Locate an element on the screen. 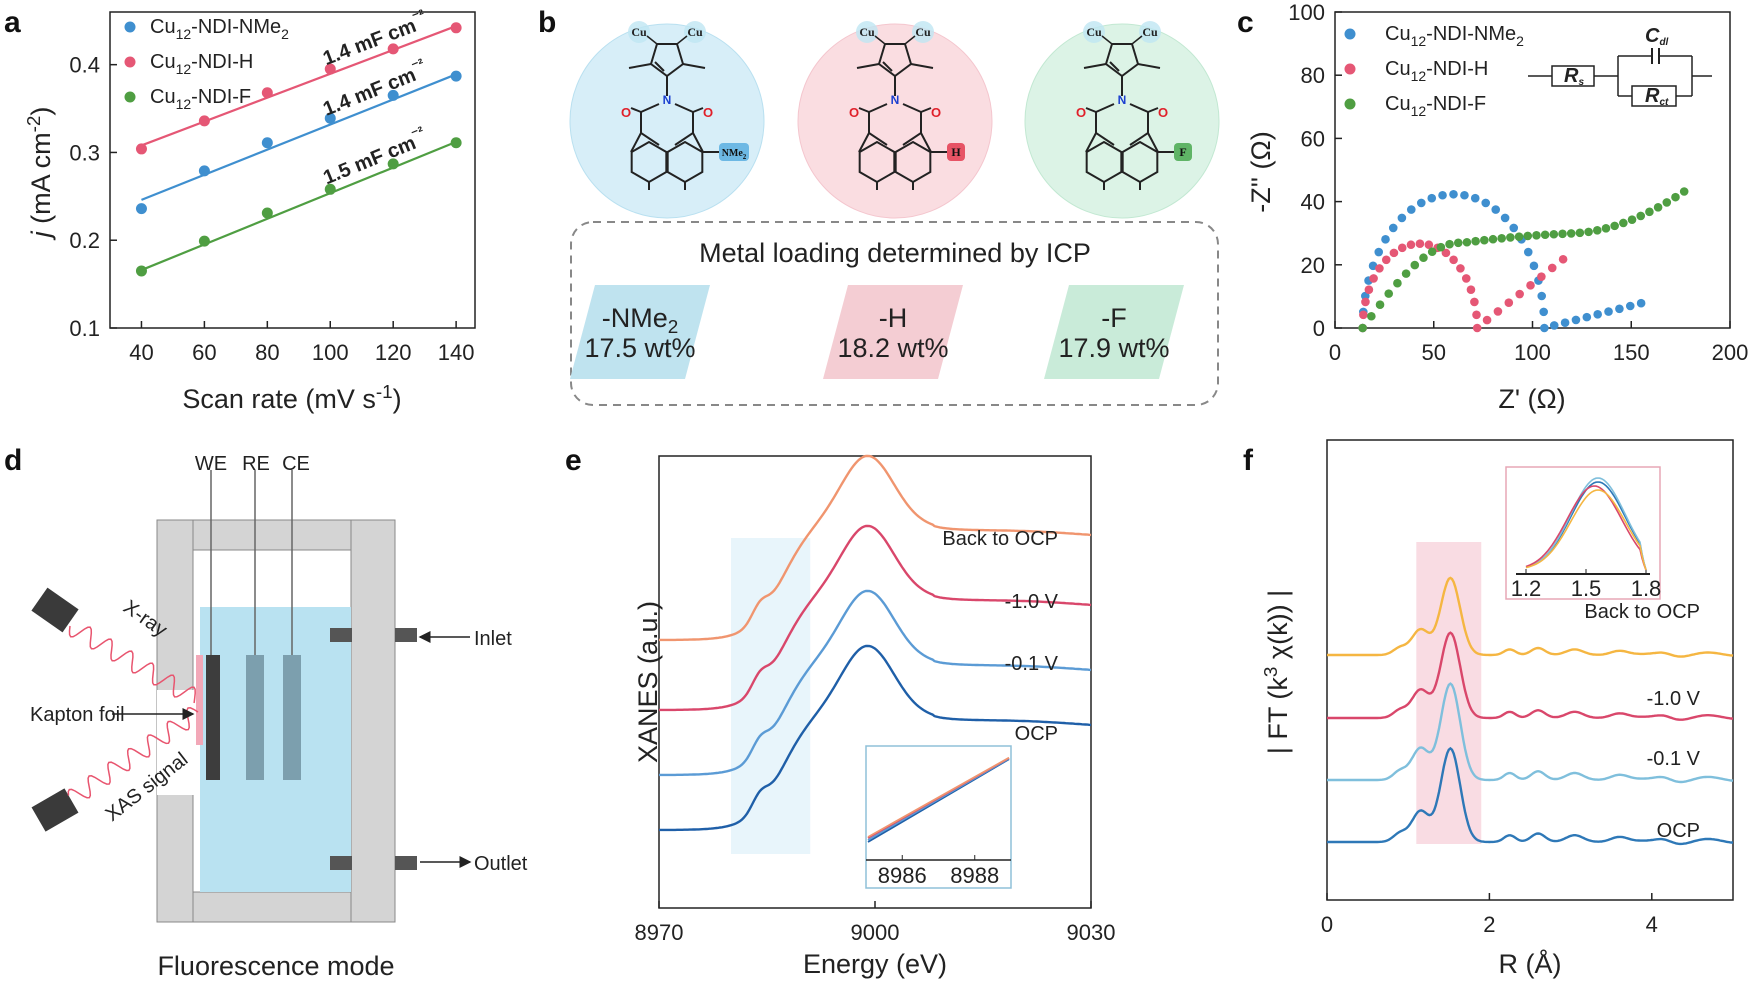  icp-box-title: Metal loading determined by ICP is located at coordinates (895, 253).